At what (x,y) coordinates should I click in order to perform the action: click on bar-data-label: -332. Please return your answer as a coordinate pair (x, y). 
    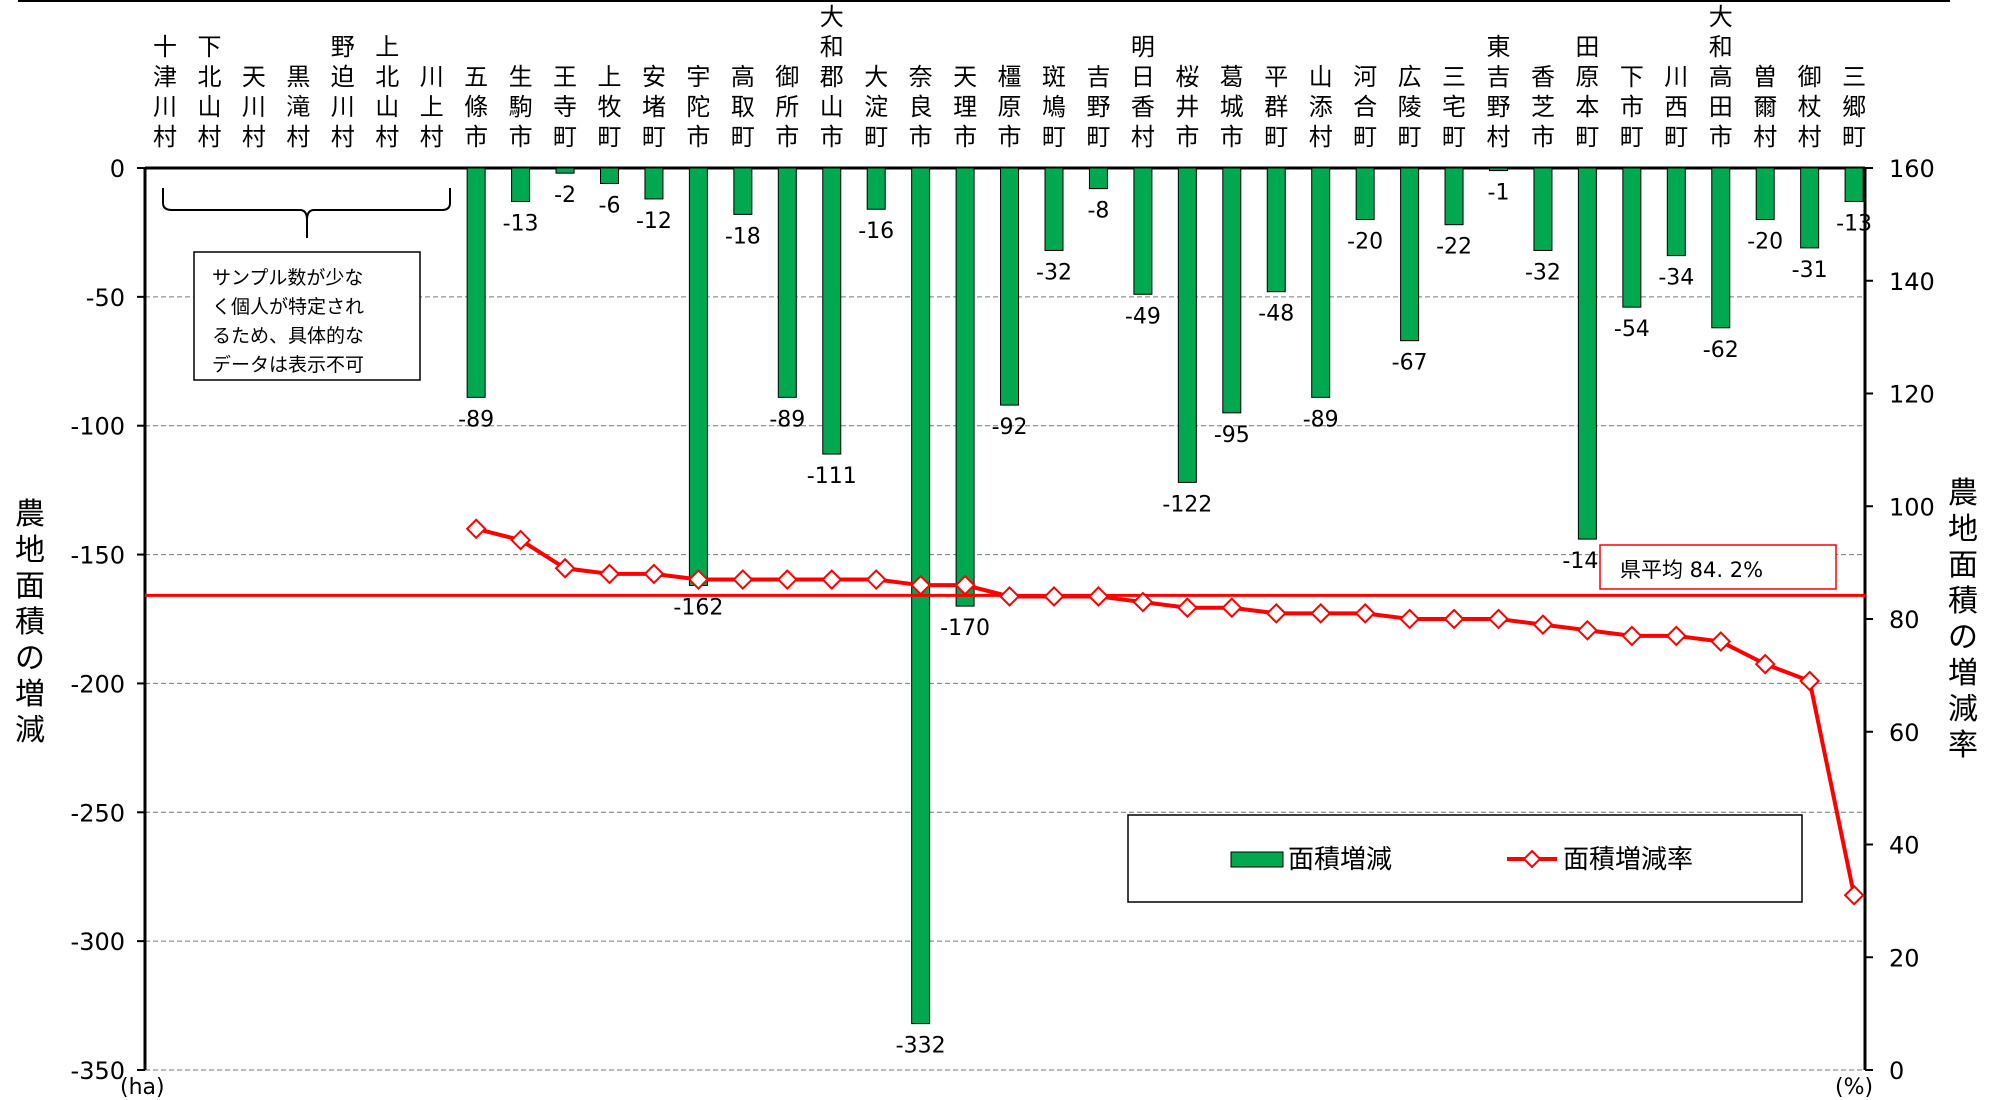
    Looking at the image, I should click on (921, 1046).